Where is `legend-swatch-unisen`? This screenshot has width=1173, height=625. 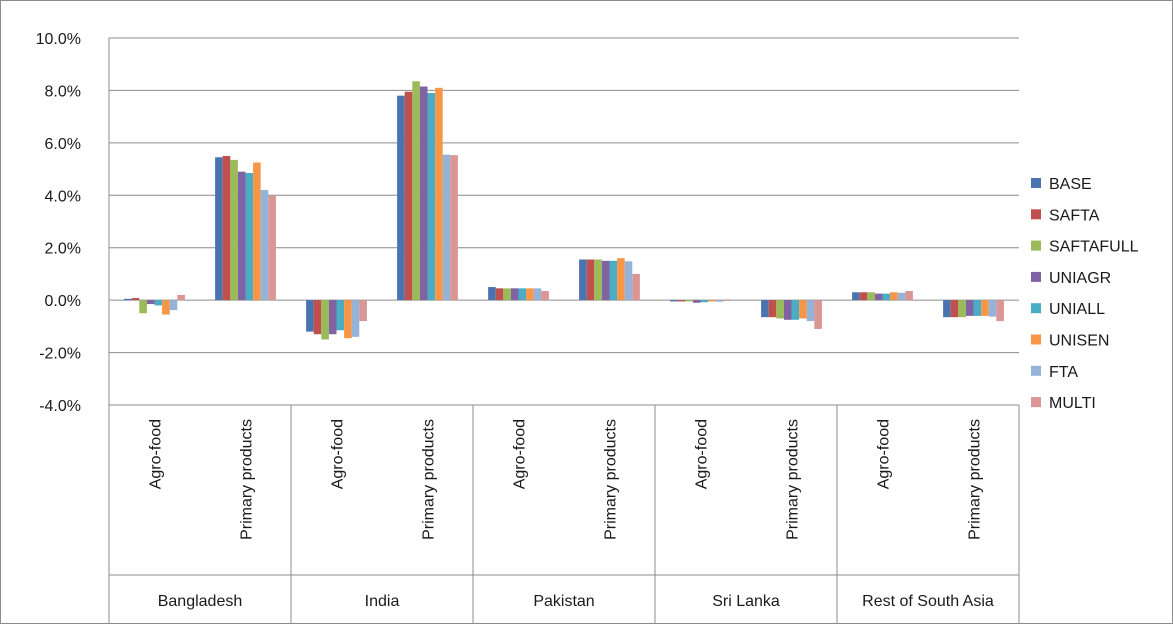
legend-swatch-unisen is located at coordinates (1036, 339).